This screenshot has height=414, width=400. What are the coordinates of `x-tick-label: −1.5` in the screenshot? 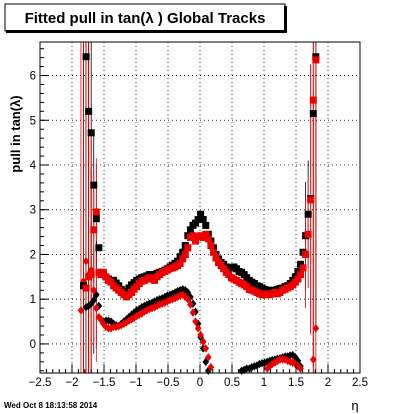 It's located at (104, 383).